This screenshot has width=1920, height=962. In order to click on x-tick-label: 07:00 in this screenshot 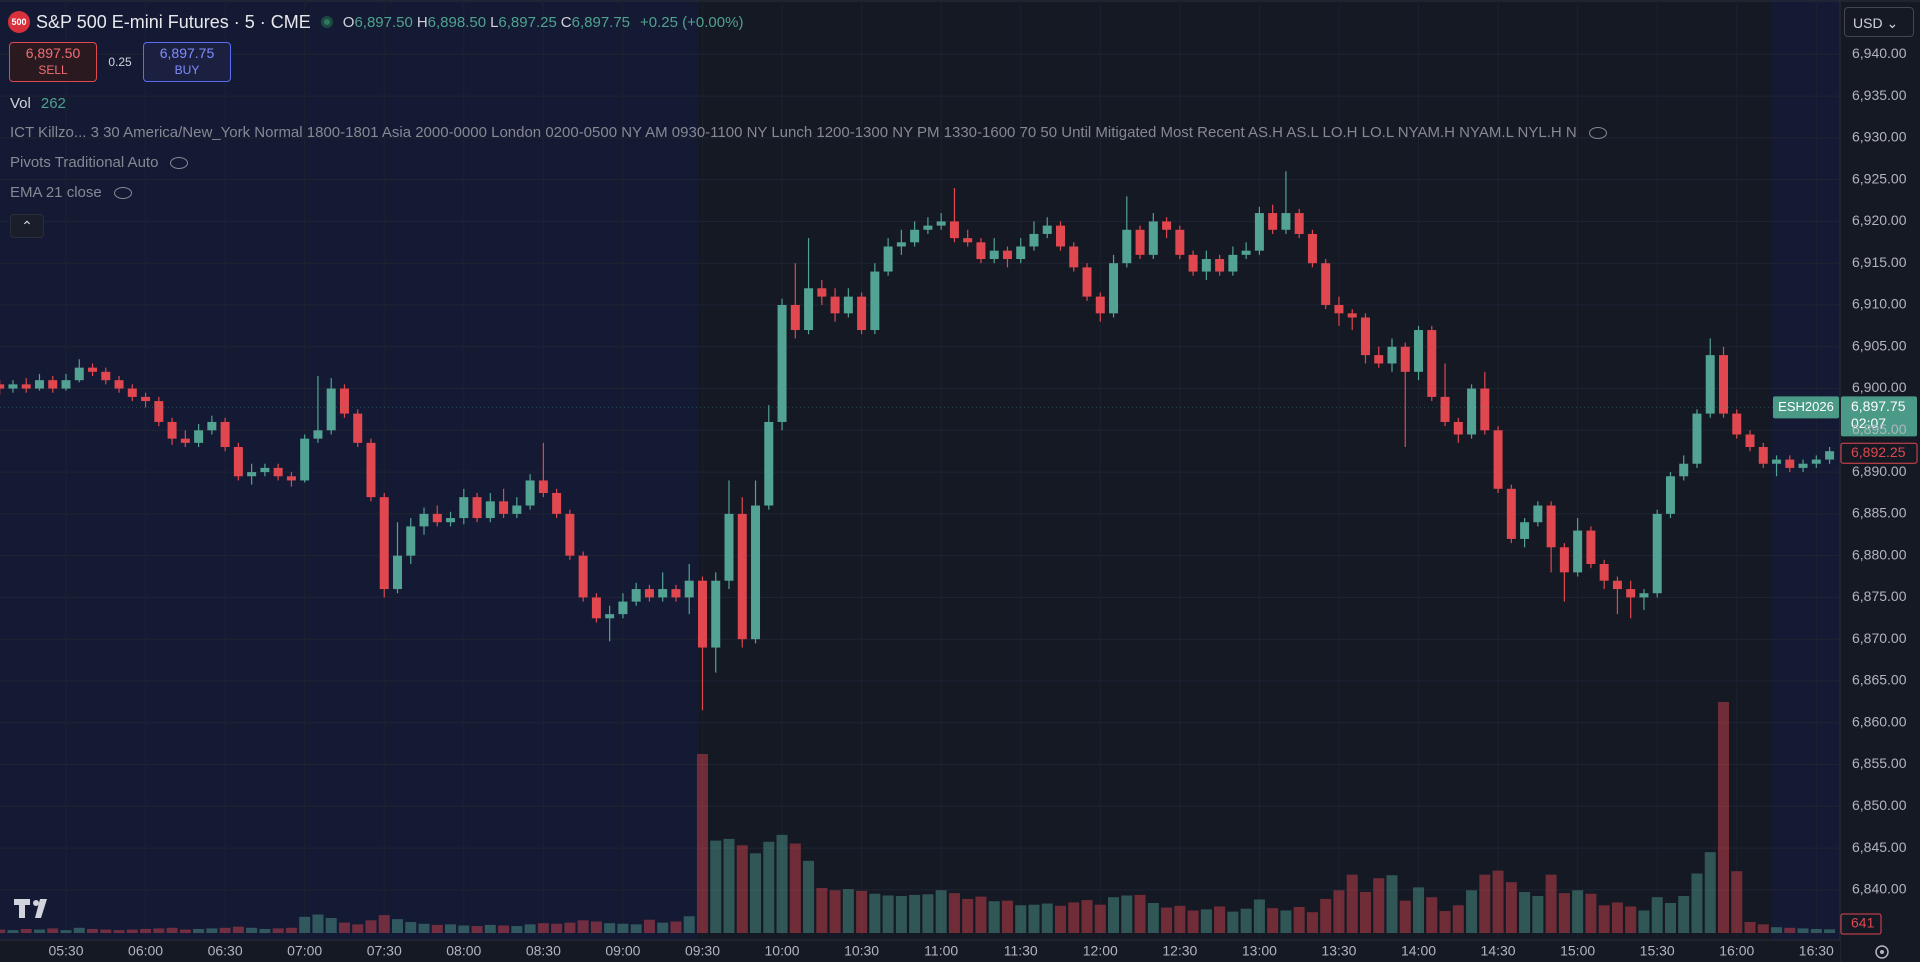, I will do `click(304, 951)`.